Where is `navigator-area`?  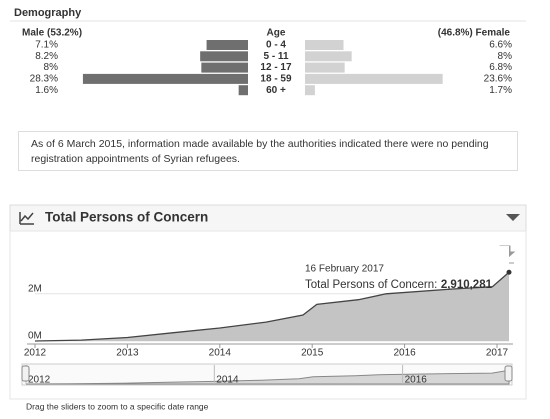
navigator-area is located at coordinates (267, 377).